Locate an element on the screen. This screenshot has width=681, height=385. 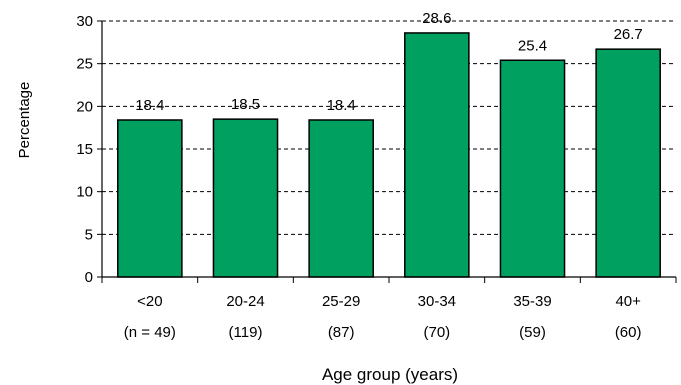
x-tick-sublabel: (119) is located at coordinates (246, 332).